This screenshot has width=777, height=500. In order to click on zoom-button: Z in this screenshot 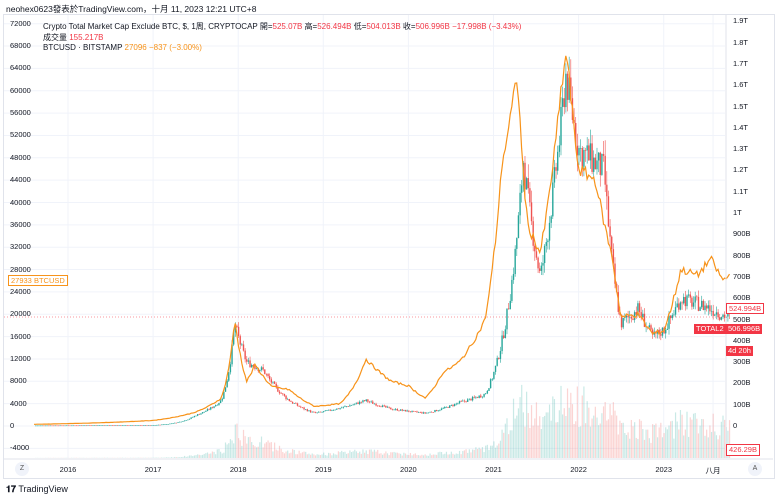, I will do `click(22, 469)`.